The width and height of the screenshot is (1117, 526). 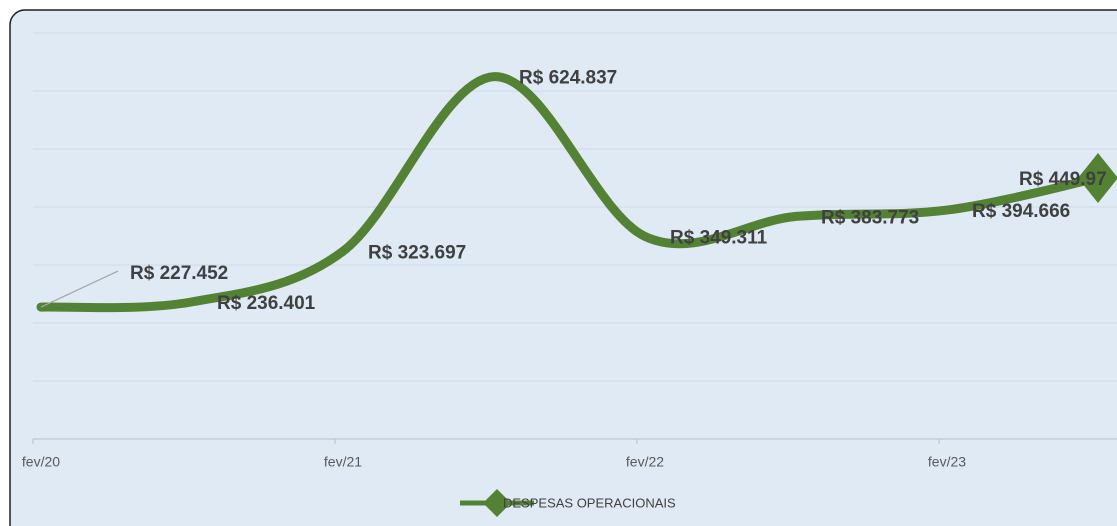 What do you see at coordinates (645, 462) in the screenshot?
I see `x-tick-label: fev/22` at bounding box center [645, 462].